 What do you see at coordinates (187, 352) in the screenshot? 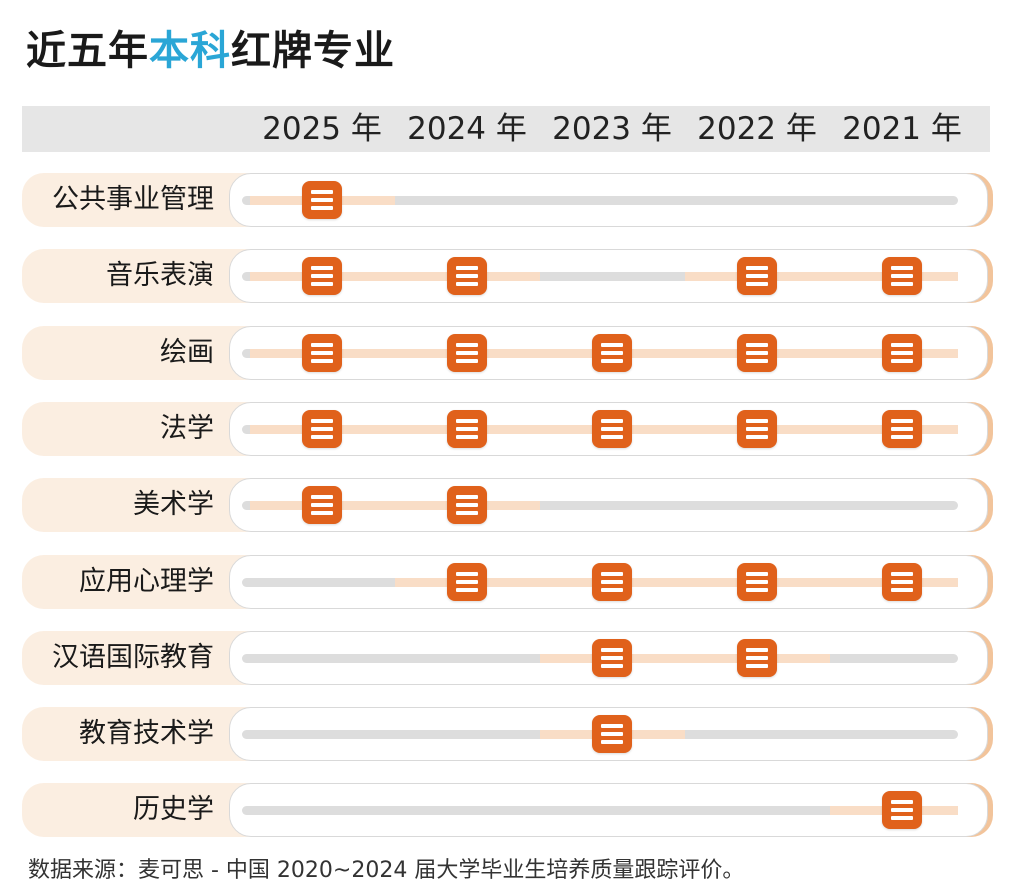
I see `row-label: 绘画` at bounding box center [187, 352].